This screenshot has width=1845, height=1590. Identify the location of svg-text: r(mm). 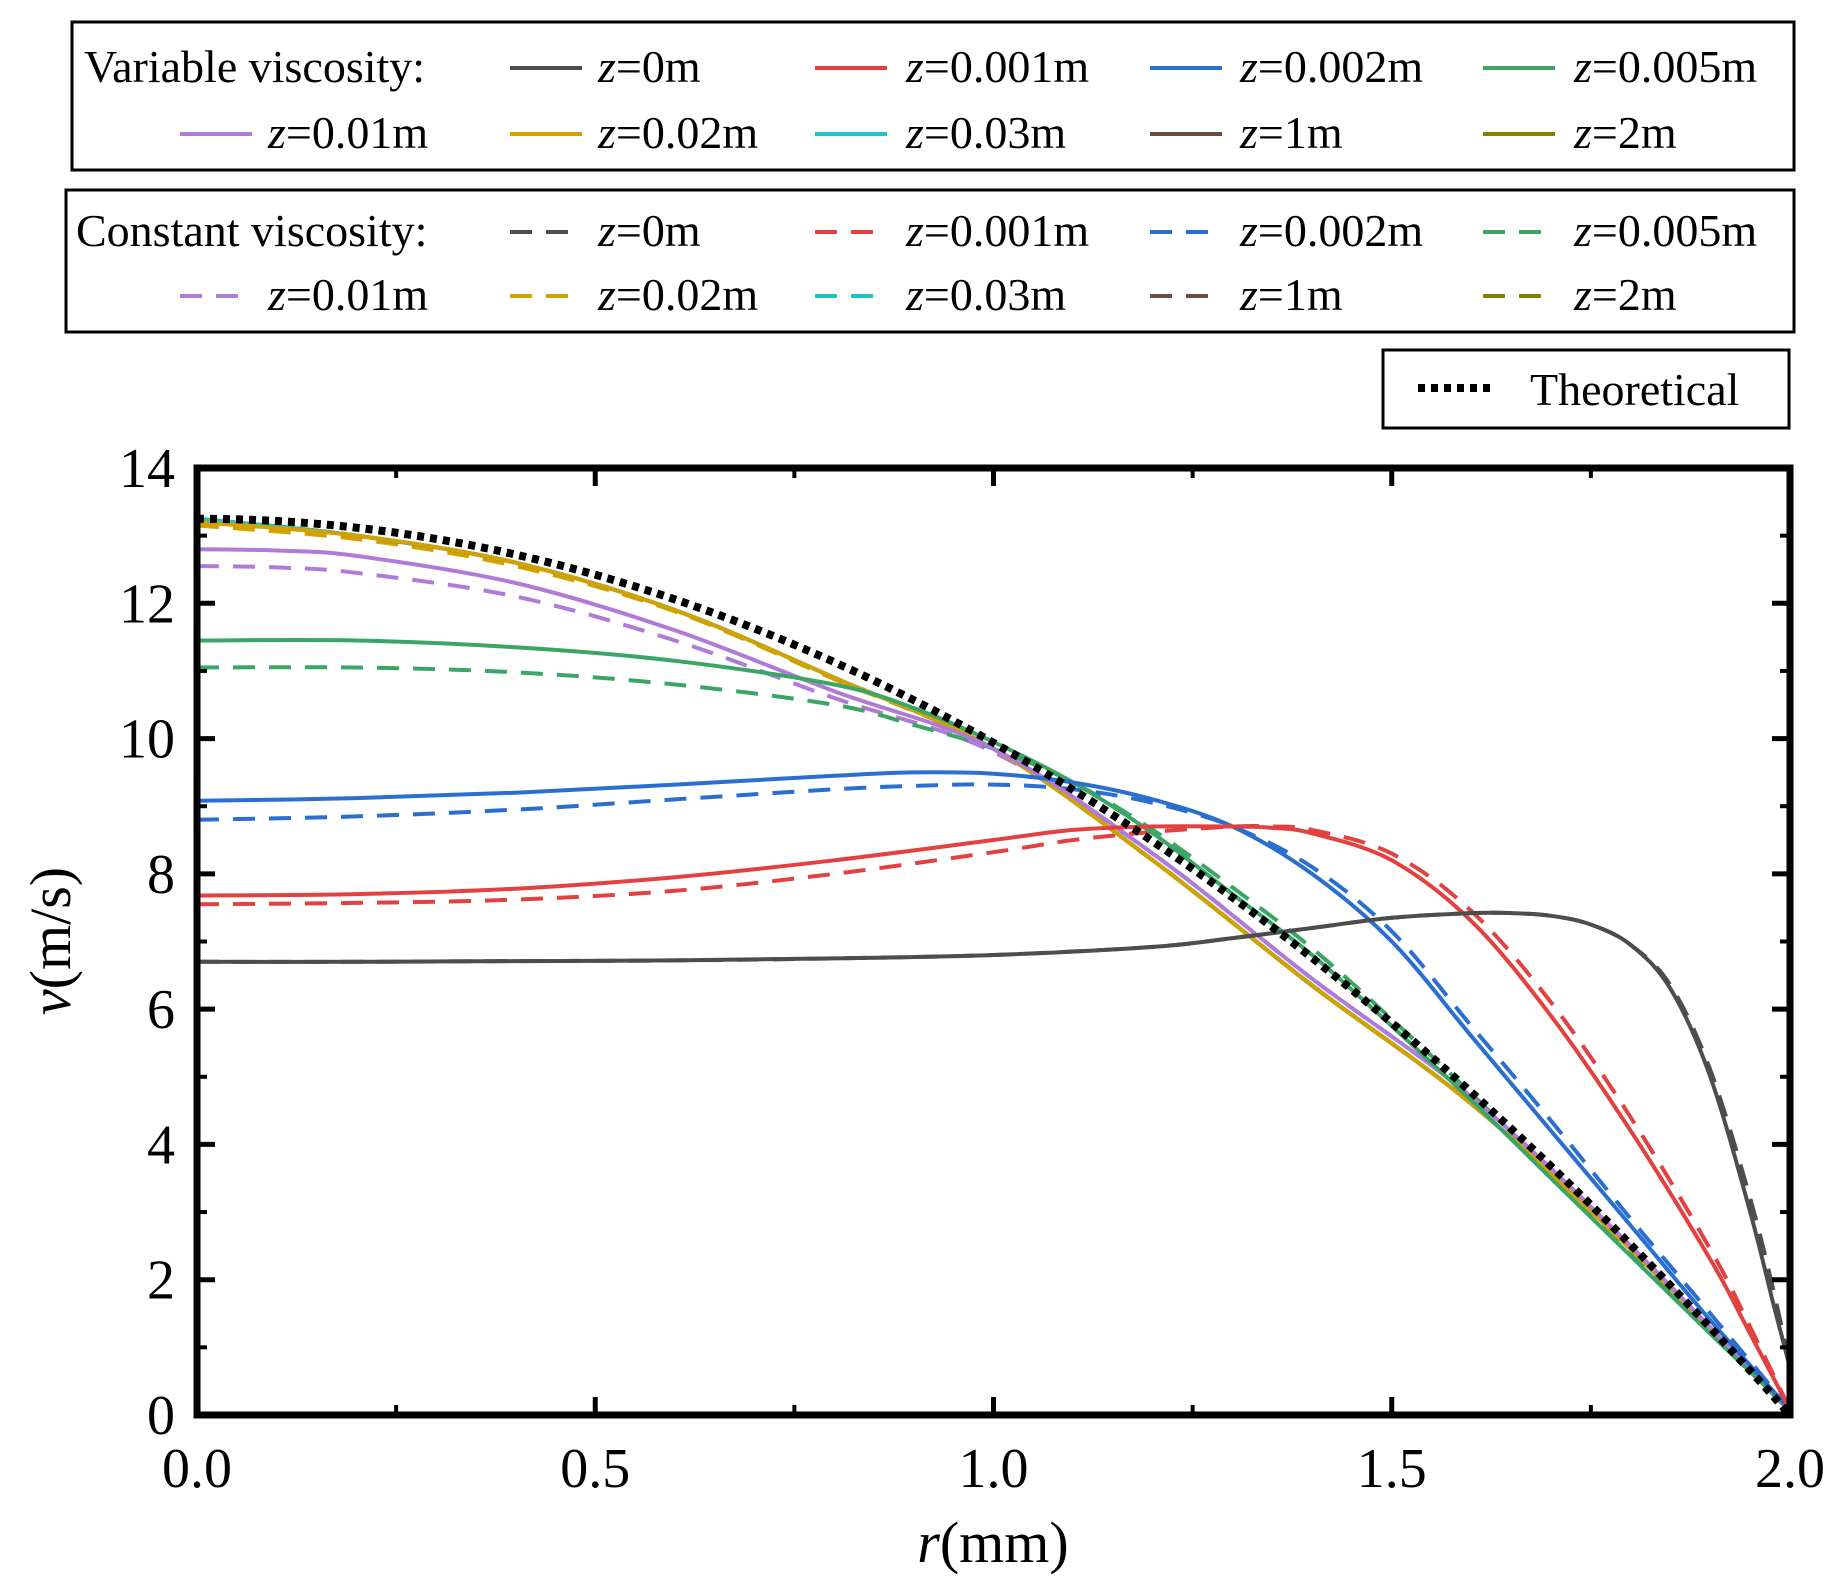
(992, 1542).